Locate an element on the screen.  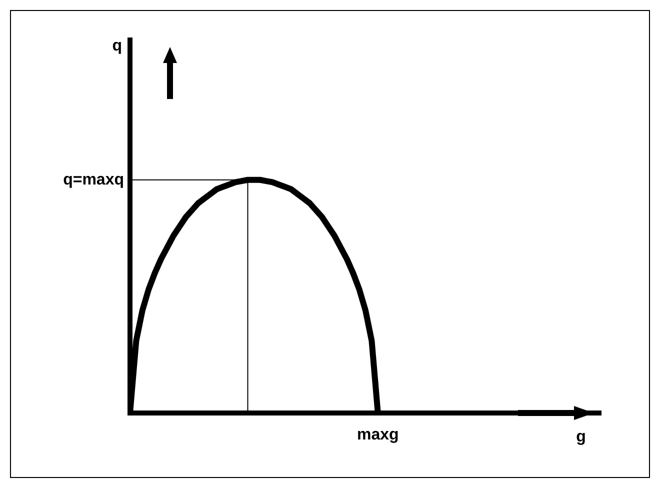
text: q is located at coordinates (117, 45).